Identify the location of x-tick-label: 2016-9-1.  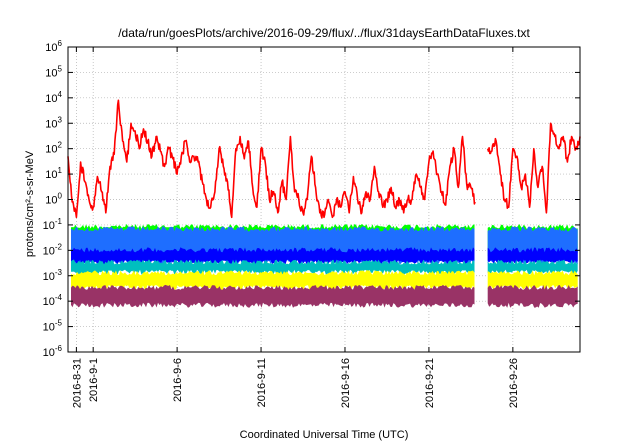
(94, 380).